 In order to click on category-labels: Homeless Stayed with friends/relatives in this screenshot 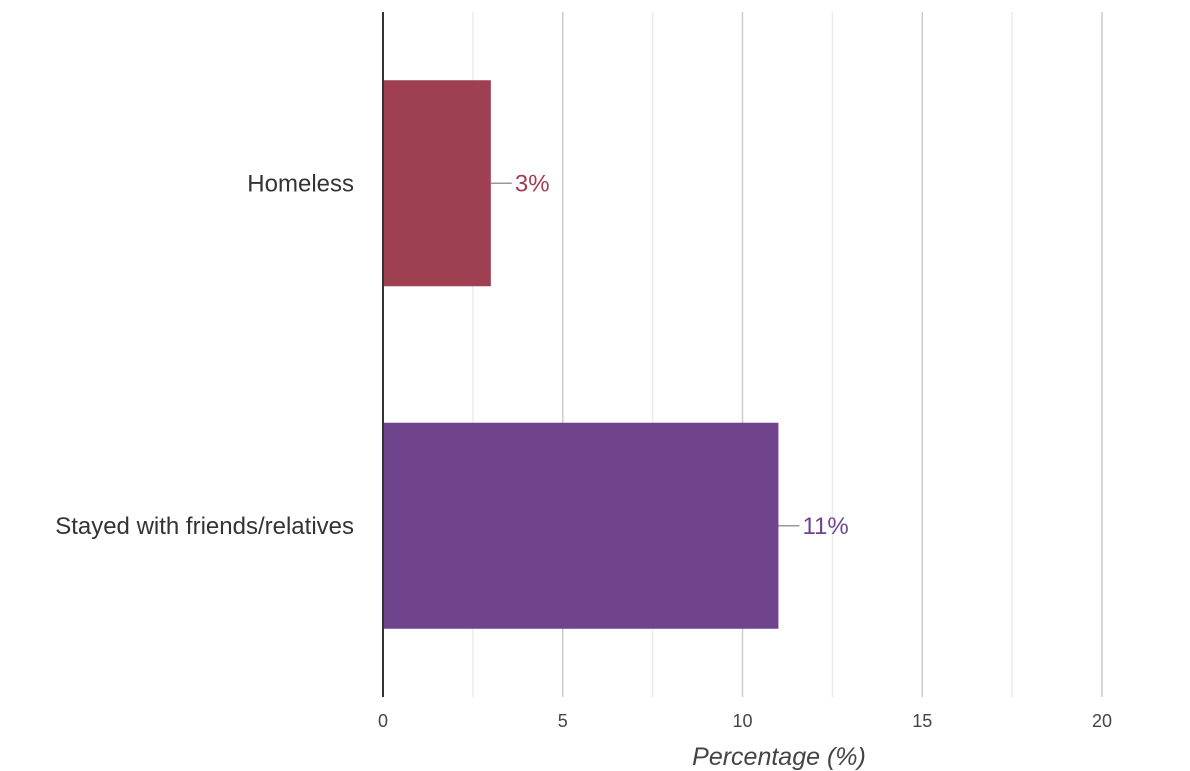, I will do `click(204, 355)`.